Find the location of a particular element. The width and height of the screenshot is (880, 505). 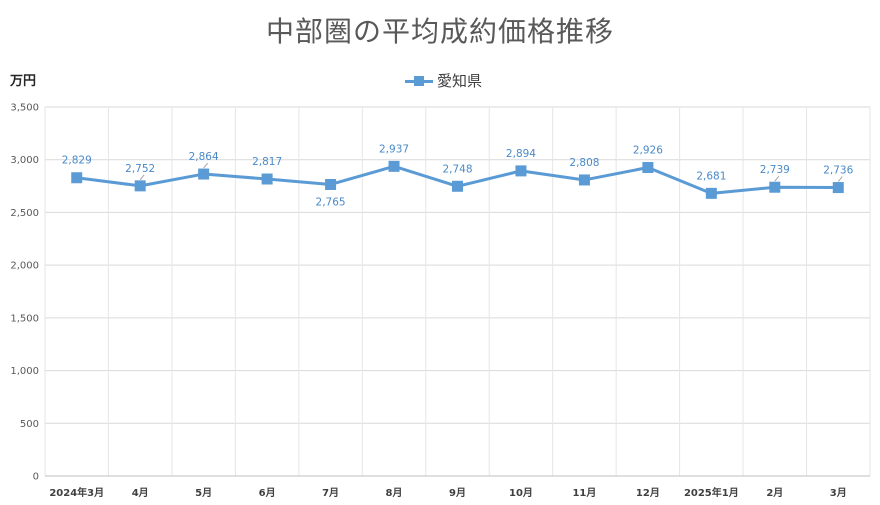

data-label: 2,808 is located at coordinates (584, 163).